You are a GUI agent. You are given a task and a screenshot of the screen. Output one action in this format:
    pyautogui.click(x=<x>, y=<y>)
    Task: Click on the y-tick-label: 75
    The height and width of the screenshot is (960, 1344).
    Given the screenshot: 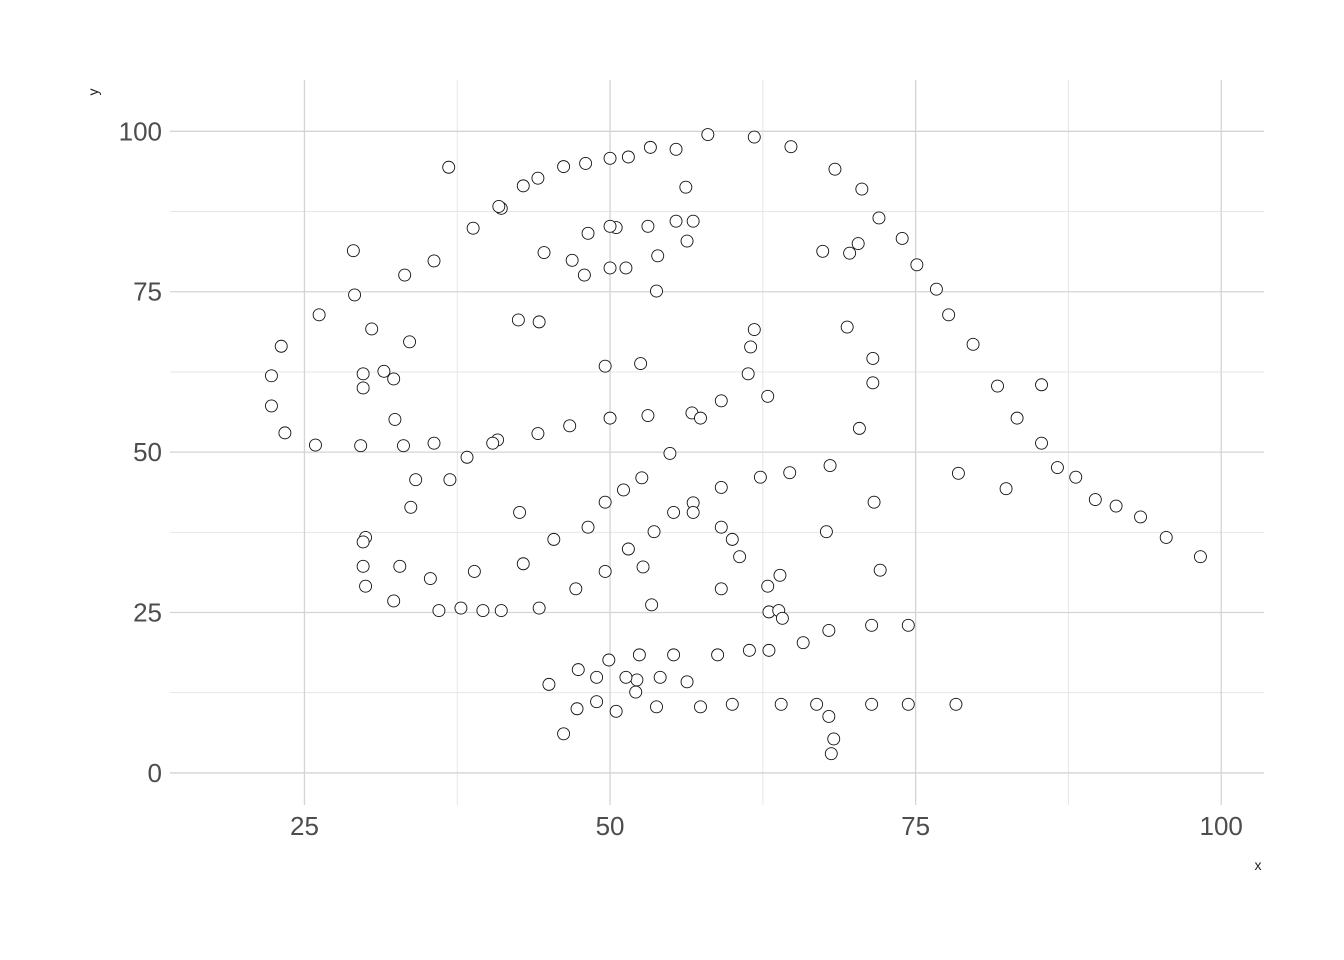 What is the action you would take?
    pyautogui.click(x=147, y=292)
    